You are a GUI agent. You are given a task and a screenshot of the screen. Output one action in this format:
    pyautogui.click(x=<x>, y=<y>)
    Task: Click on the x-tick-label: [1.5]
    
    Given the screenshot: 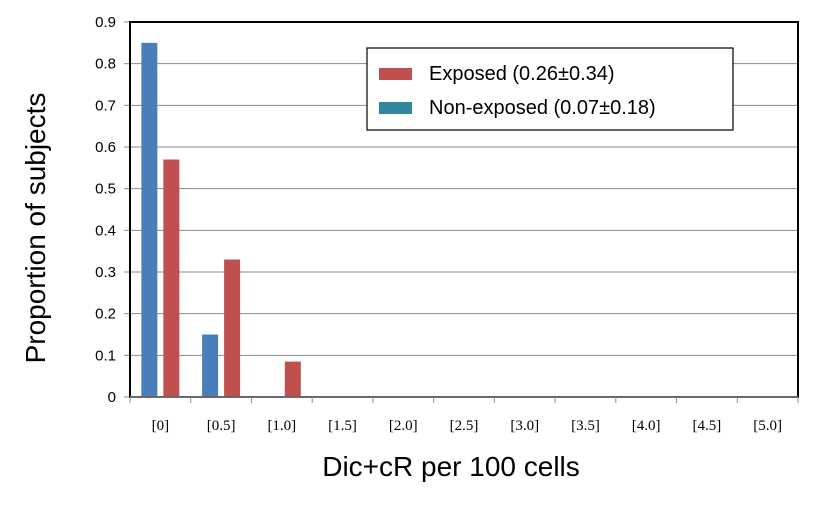 What is the action you would take?
    pyautogui.click(x=342, y=426)
    